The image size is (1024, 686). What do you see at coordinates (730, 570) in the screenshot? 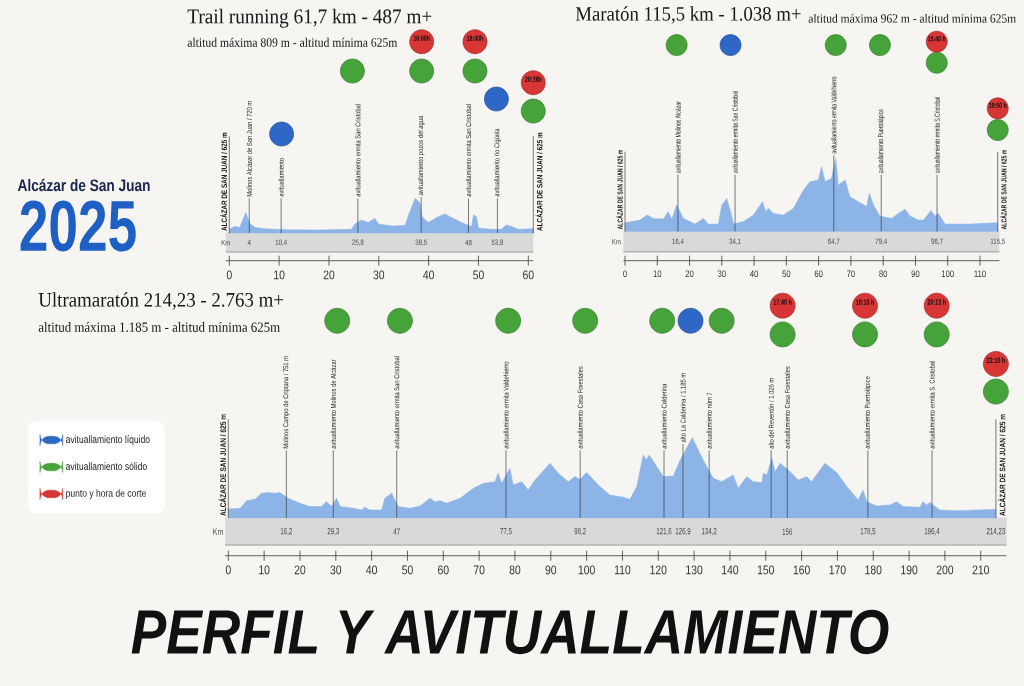
I see `x-tick-label: 140` at bounding box center [730, 570].